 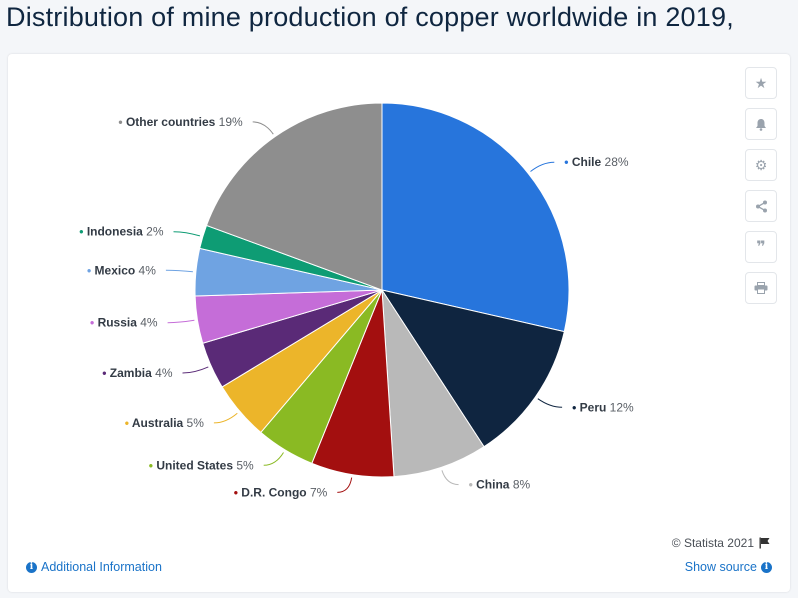 I want to click on share-button, so click(x=761, y=206).